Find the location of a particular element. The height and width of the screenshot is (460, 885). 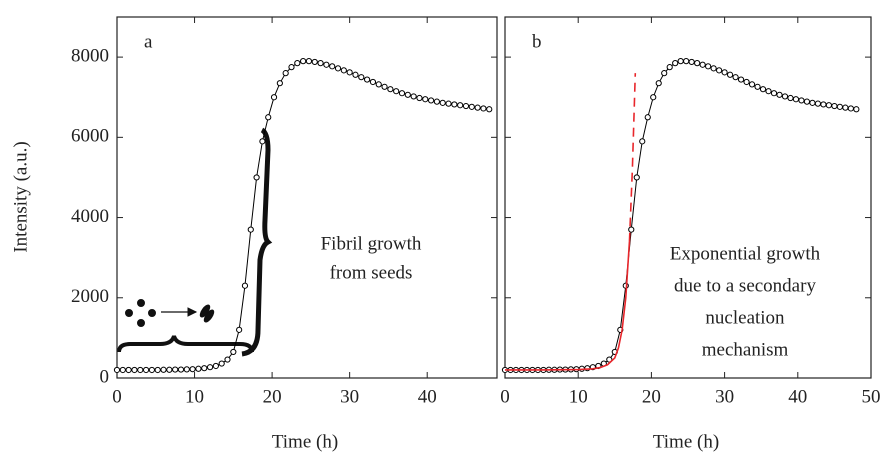

fit-line is located at coordinates (568, 306).